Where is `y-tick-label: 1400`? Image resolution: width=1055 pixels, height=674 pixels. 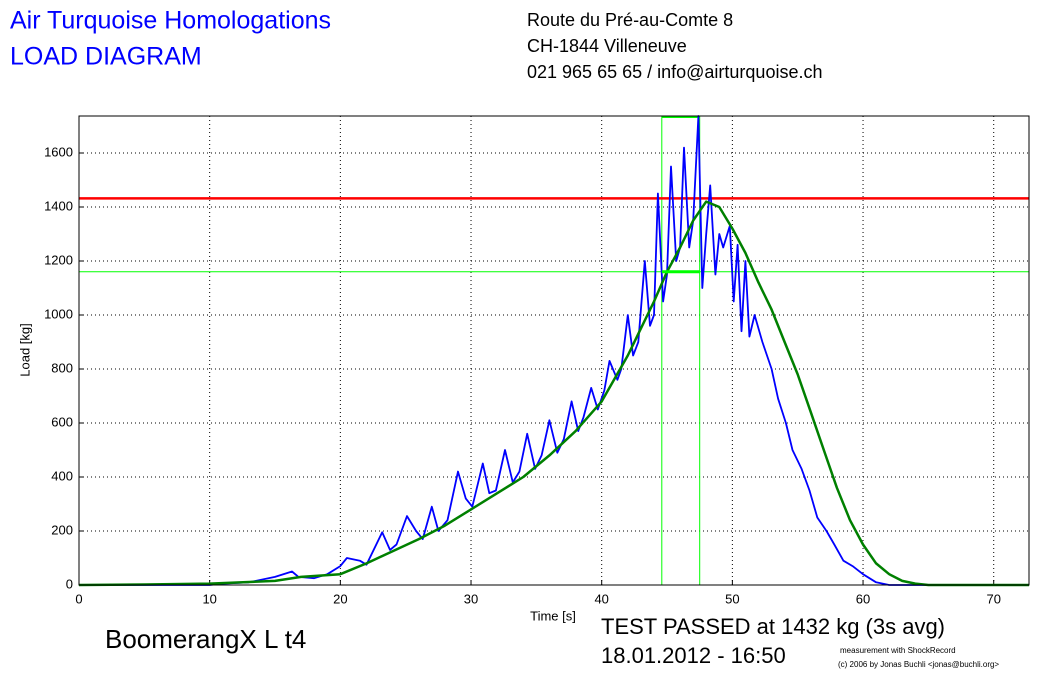 y-tick-label: 1400 is located at coordinates (58, 205).